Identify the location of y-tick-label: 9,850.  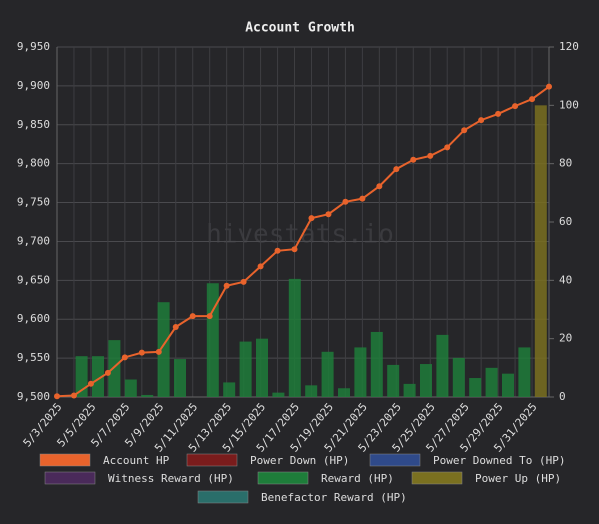
(33, 124).